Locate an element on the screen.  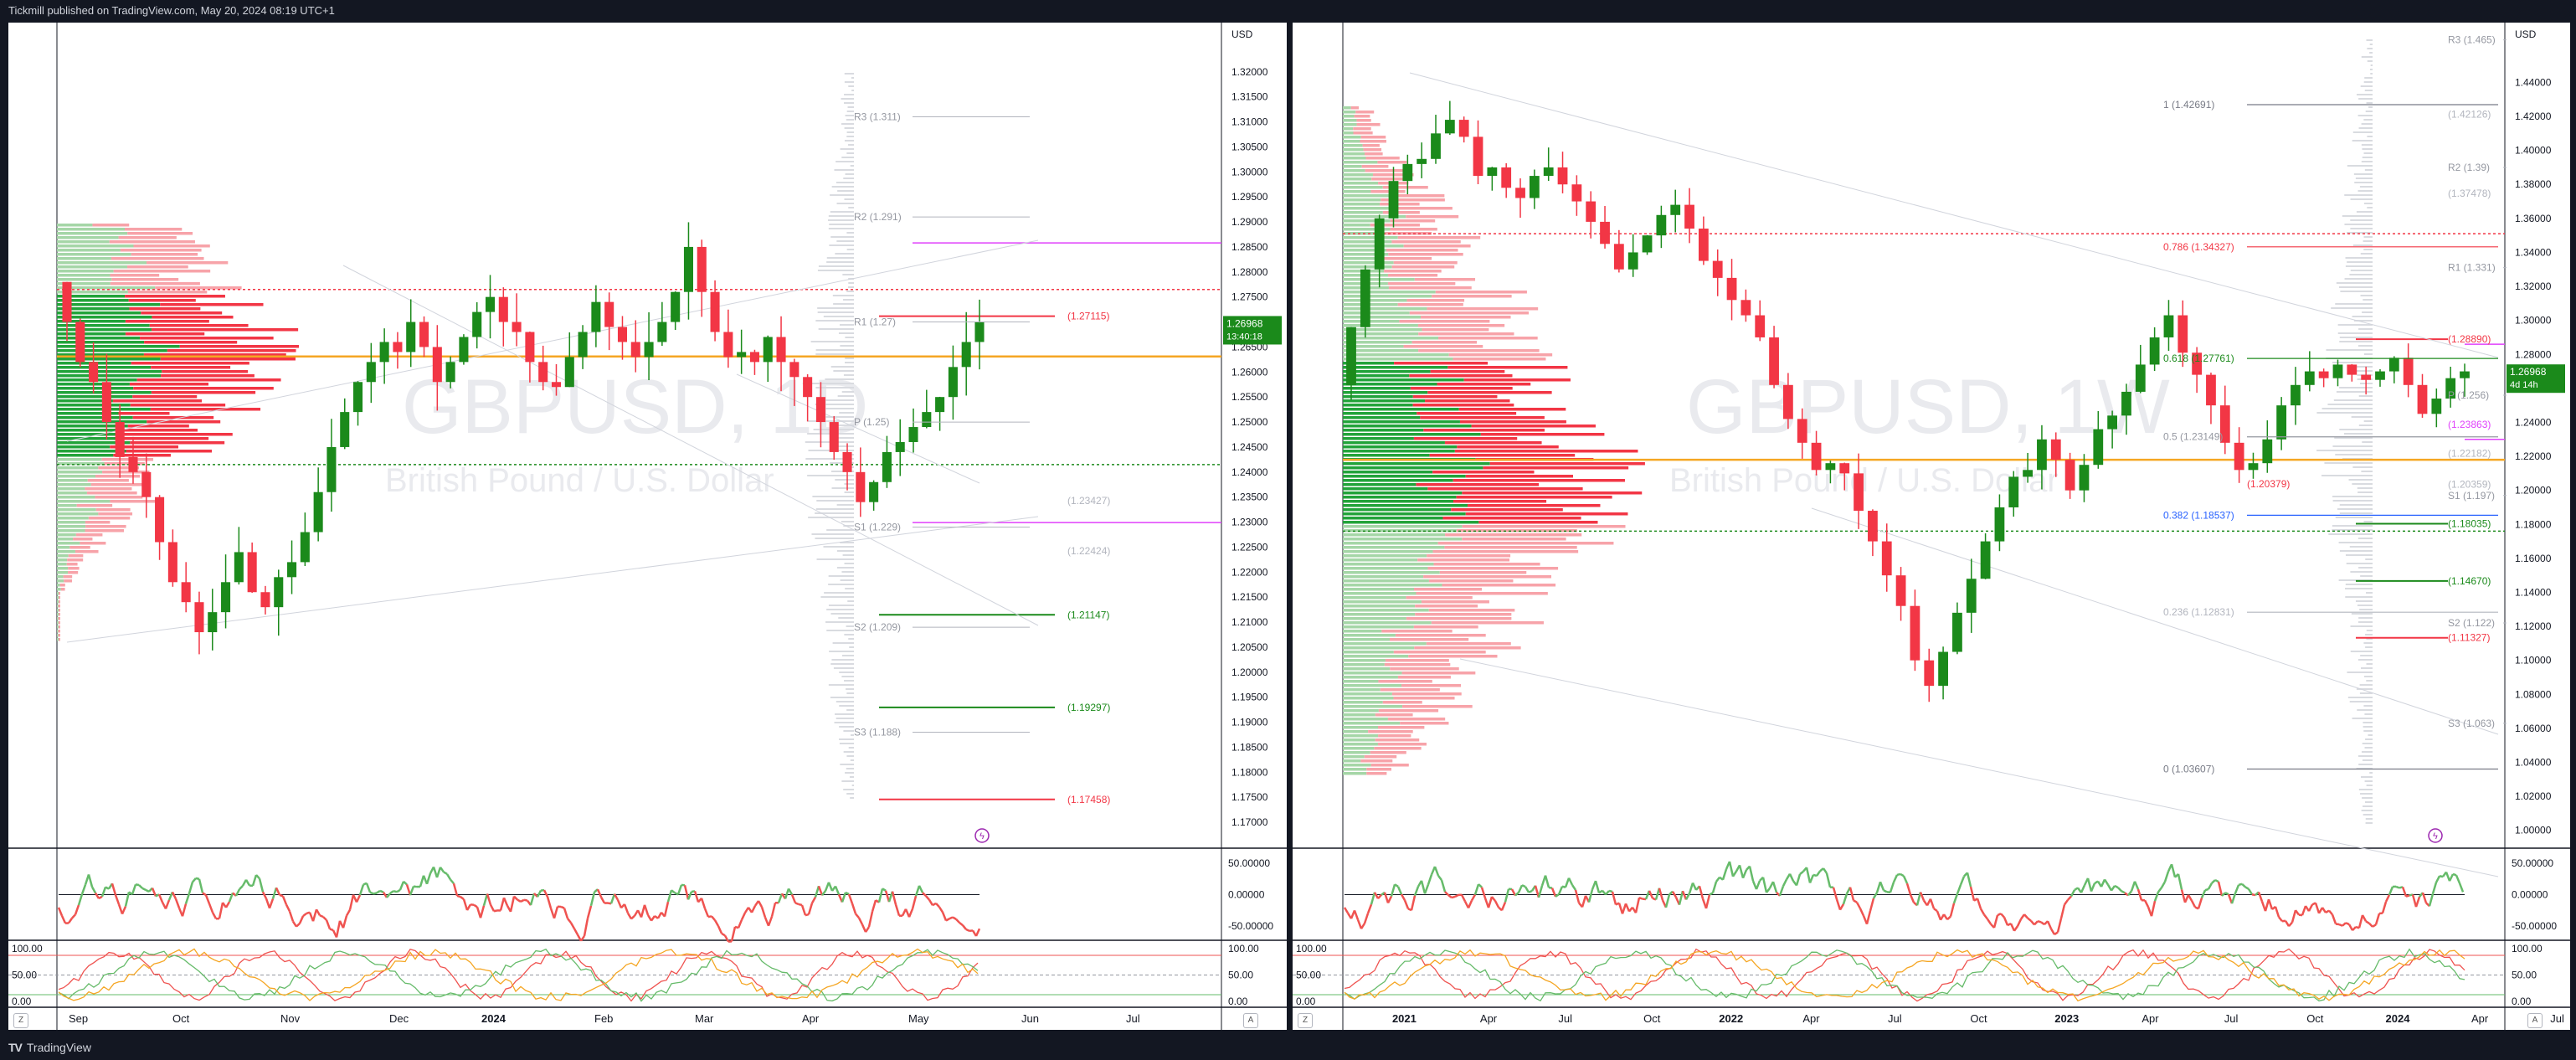
symbol-watermark: GBPUSD, 1D is located at coordinates (635, 407).